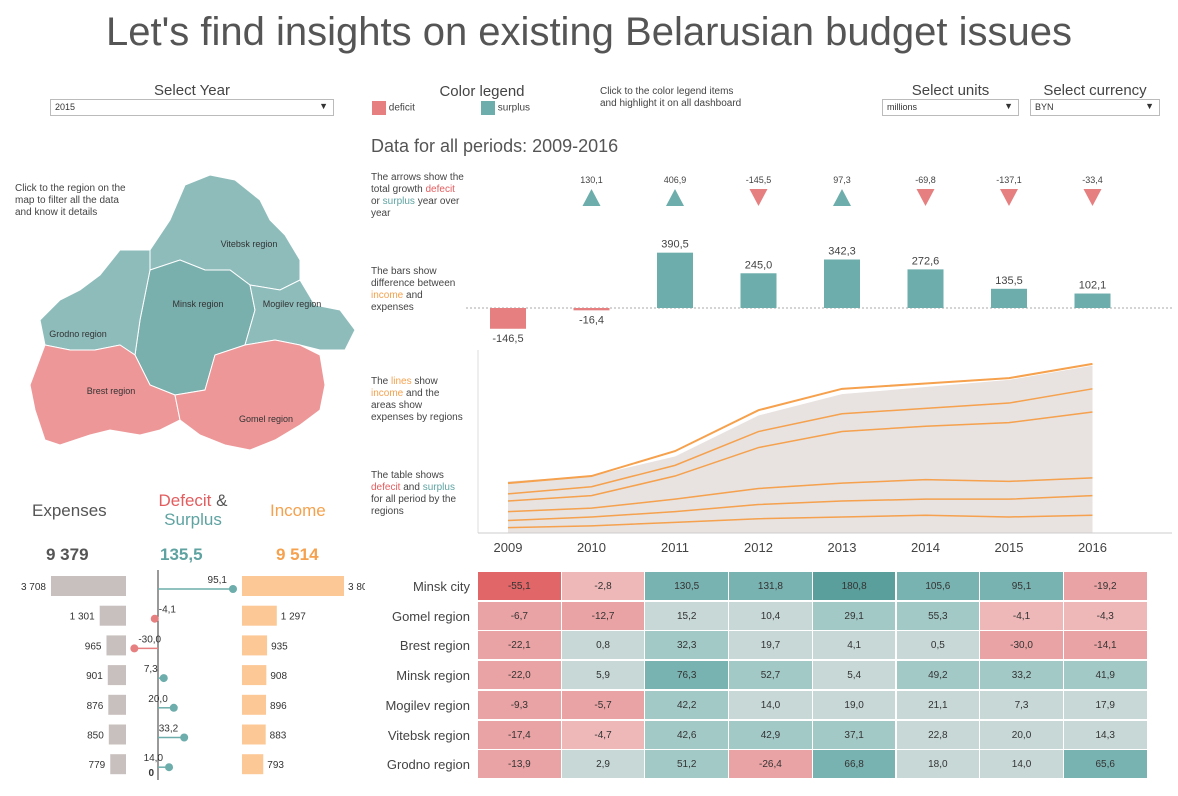 Image resolution: width=1178 pixels, height=796 pixels. Describe the element at coordinates (1095, 107) in the screenshot. I see `currency-select: BYN ▼` at that location.